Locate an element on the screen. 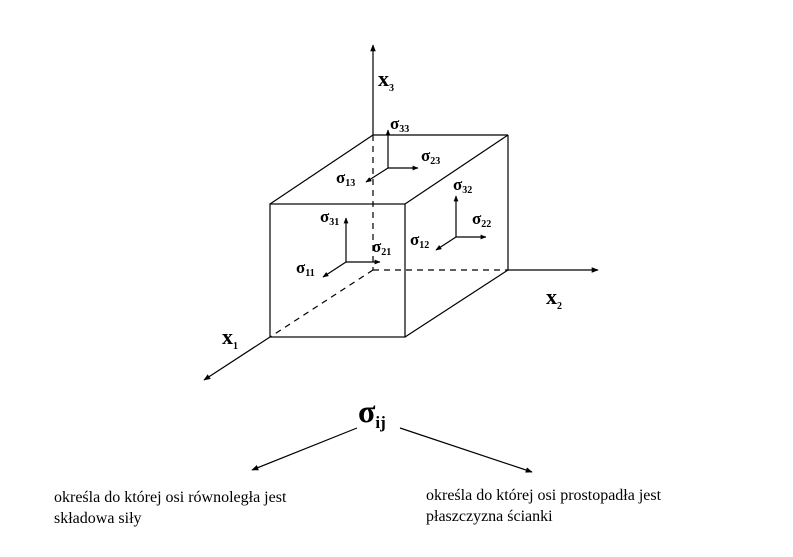 Image resolution: width=793 pixels, height=557 pixels. label-s11: σ11 is located at coordinates (305, 268).